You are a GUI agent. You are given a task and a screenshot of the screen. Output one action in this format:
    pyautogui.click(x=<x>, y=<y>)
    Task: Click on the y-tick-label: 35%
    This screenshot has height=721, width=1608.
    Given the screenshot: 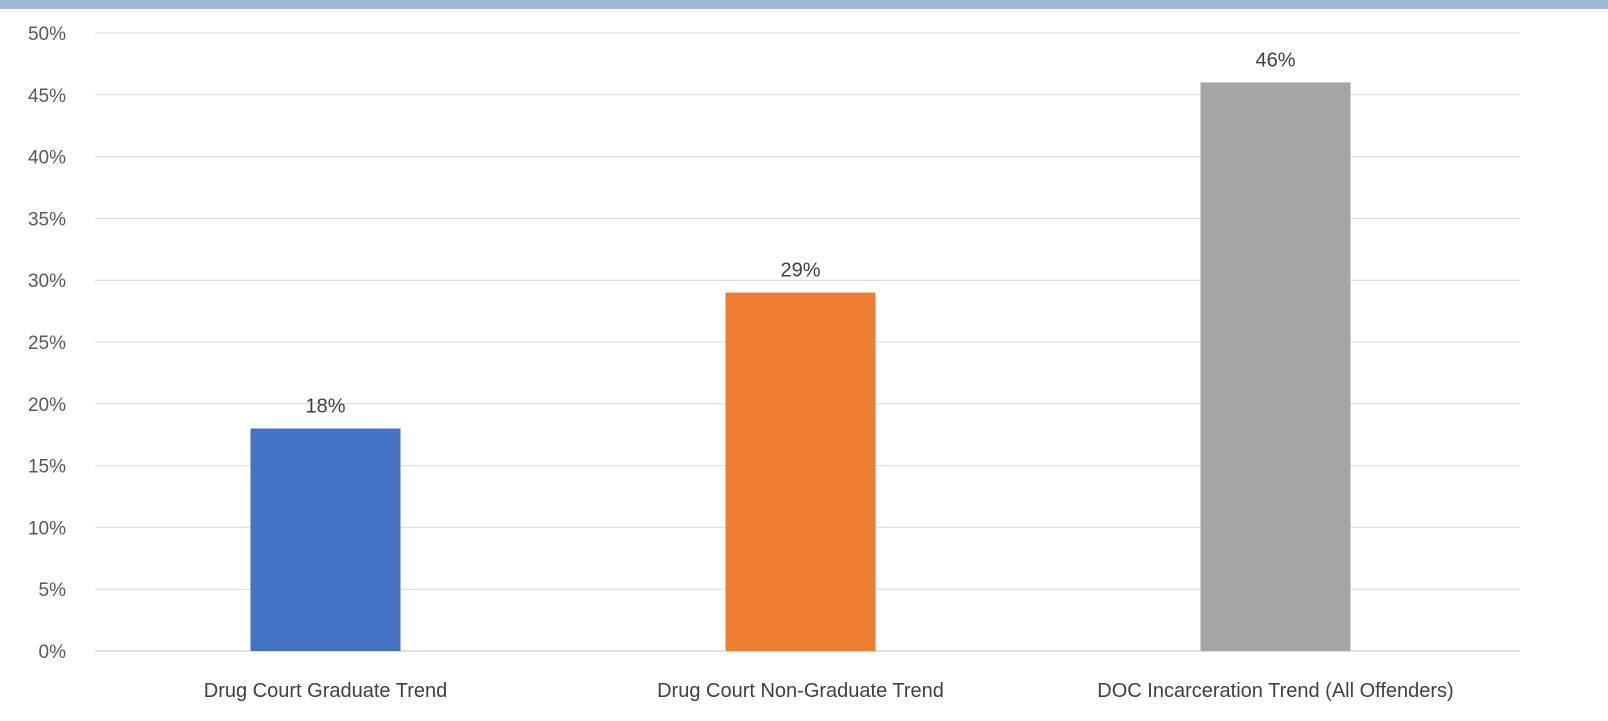 What is the action you would take?
    pyautogui.click(x=47, y=219)
    